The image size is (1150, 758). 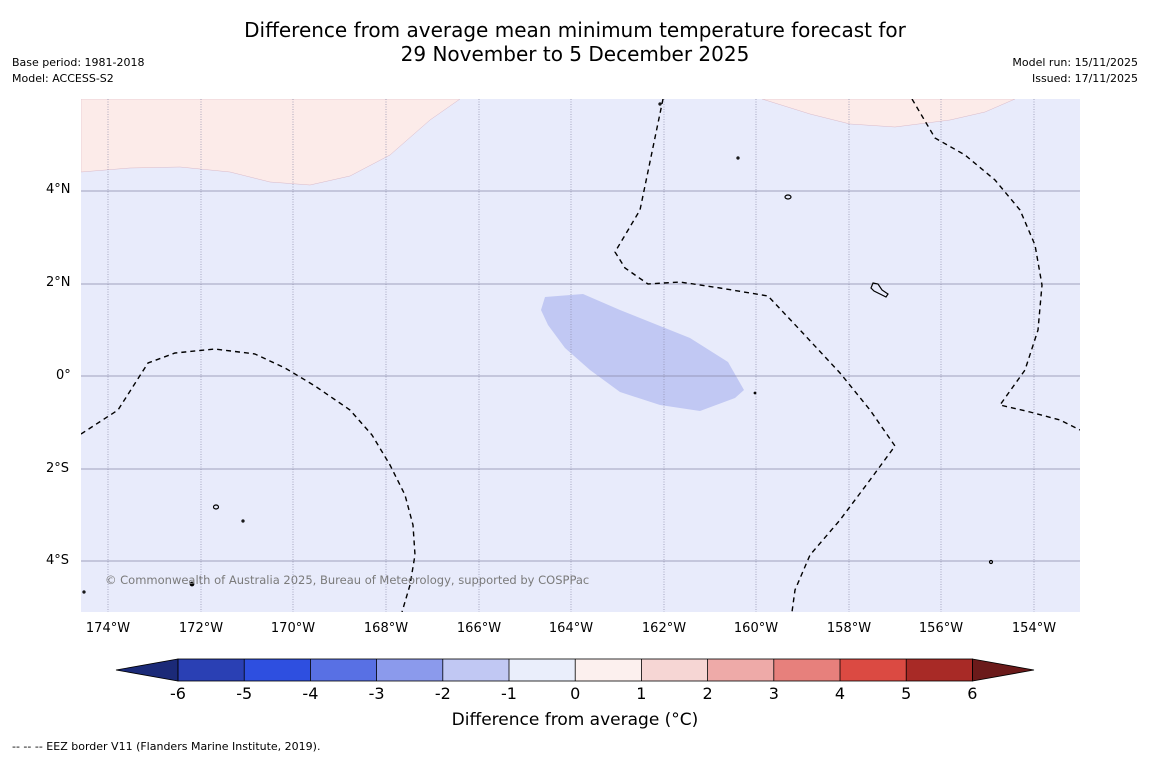 I want to click on warm-anomaly-region-nw, so click(x=271, y=142).